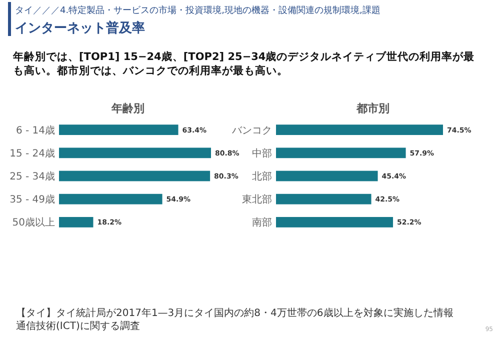 Image resolution: width=500 pixels, height=346 pixels. Describe the element at coordinates (127, 108) in the screenshot. I see `chart-title: 年齢別` at that location.